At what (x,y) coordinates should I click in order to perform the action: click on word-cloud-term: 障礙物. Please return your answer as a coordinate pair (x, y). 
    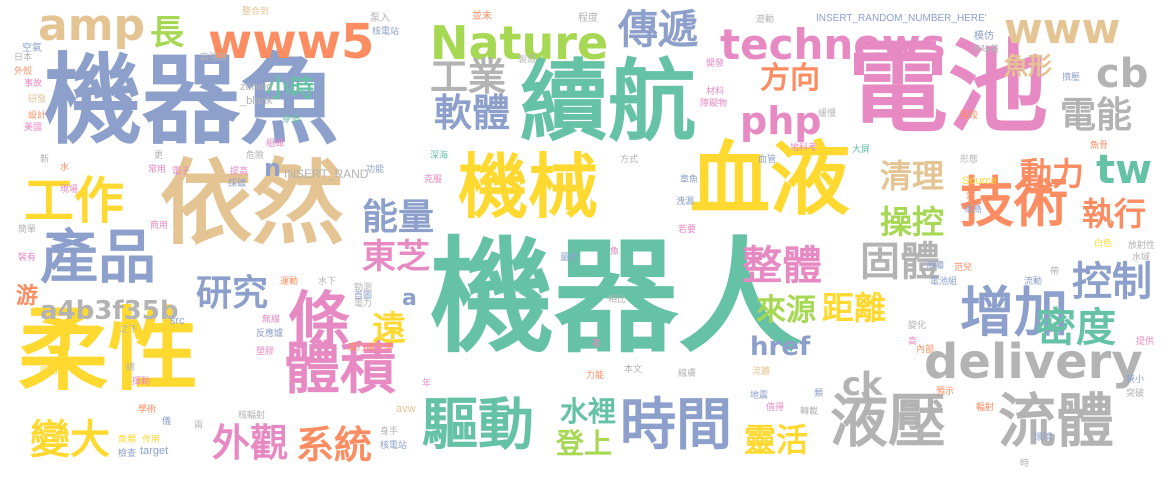
    Looking at the image, I should click on (714, 104).